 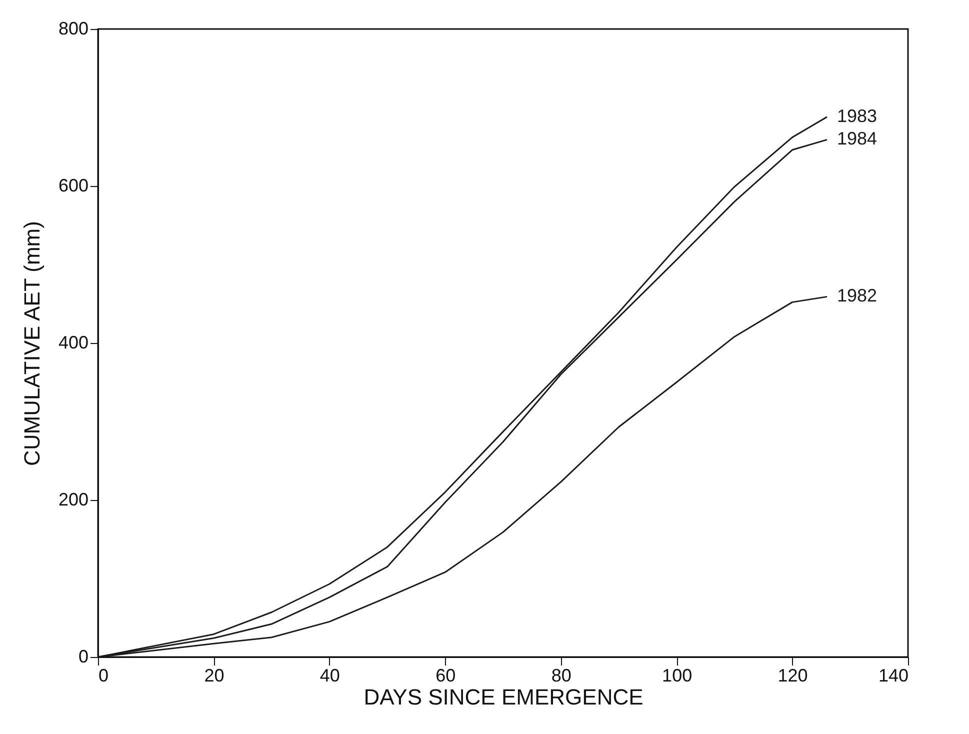 What do you see at coordinates (446, 676) in the screenshot?
I see `x-tick-label: 60` at bounding box center [446, 676].